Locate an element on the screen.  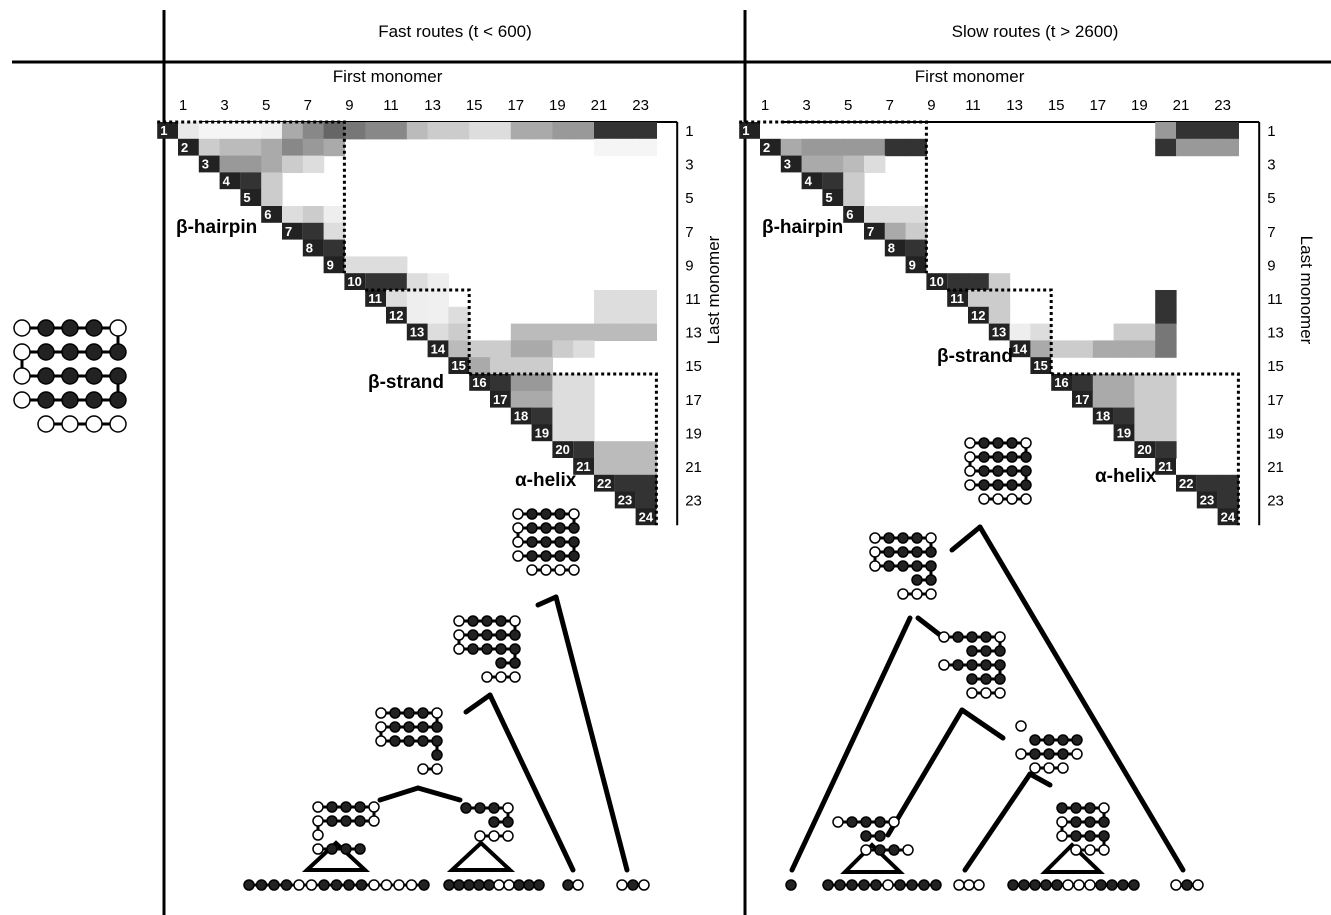
slow-diagonal-label: 5 is located at coordinates (828, 197).